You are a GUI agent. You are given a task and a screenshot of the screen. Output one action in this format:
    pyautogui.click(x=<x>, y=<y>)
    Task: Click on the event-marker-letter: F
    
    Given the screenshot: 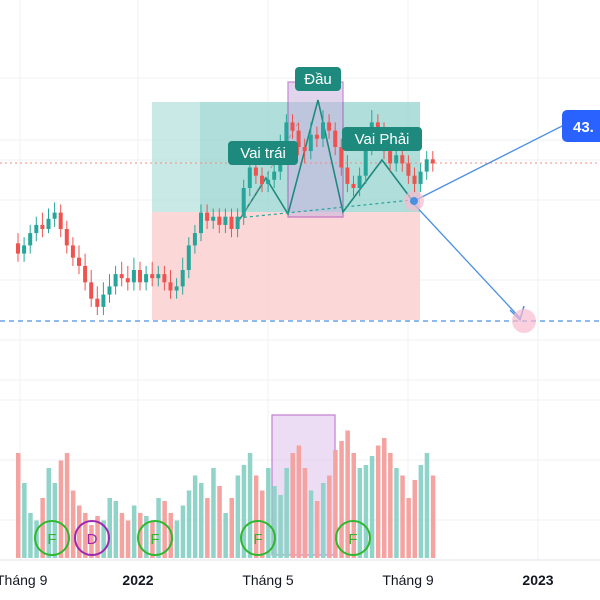 What is the action you would take?
    pyautogui.click(x=352, y=539)
    